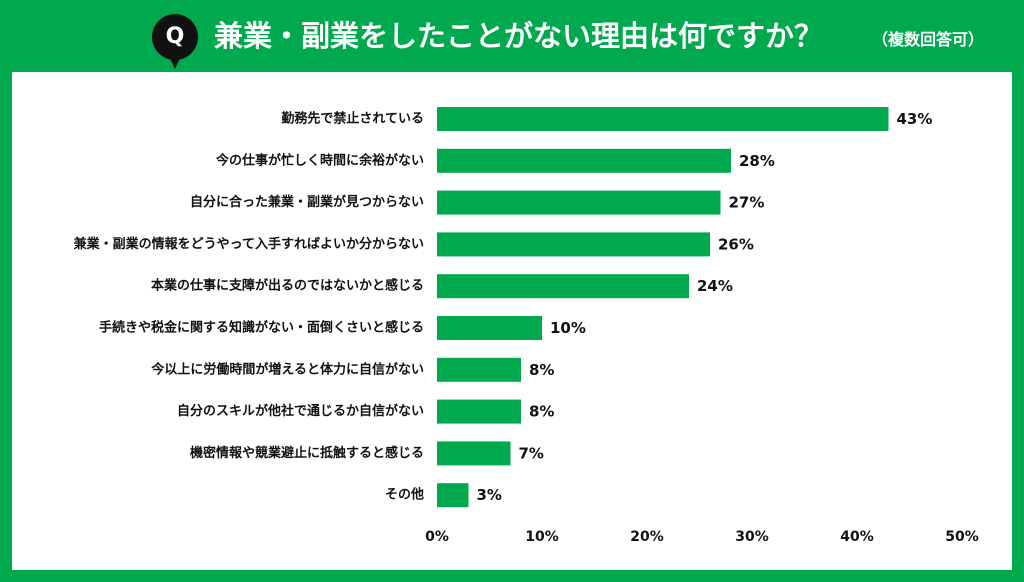 The image size is (1024, 582). Describe the element at coordinates (319, 160) in the screenshot. I see `category-label: 今の仕事が忙しく時間に余裕がない` at that location.